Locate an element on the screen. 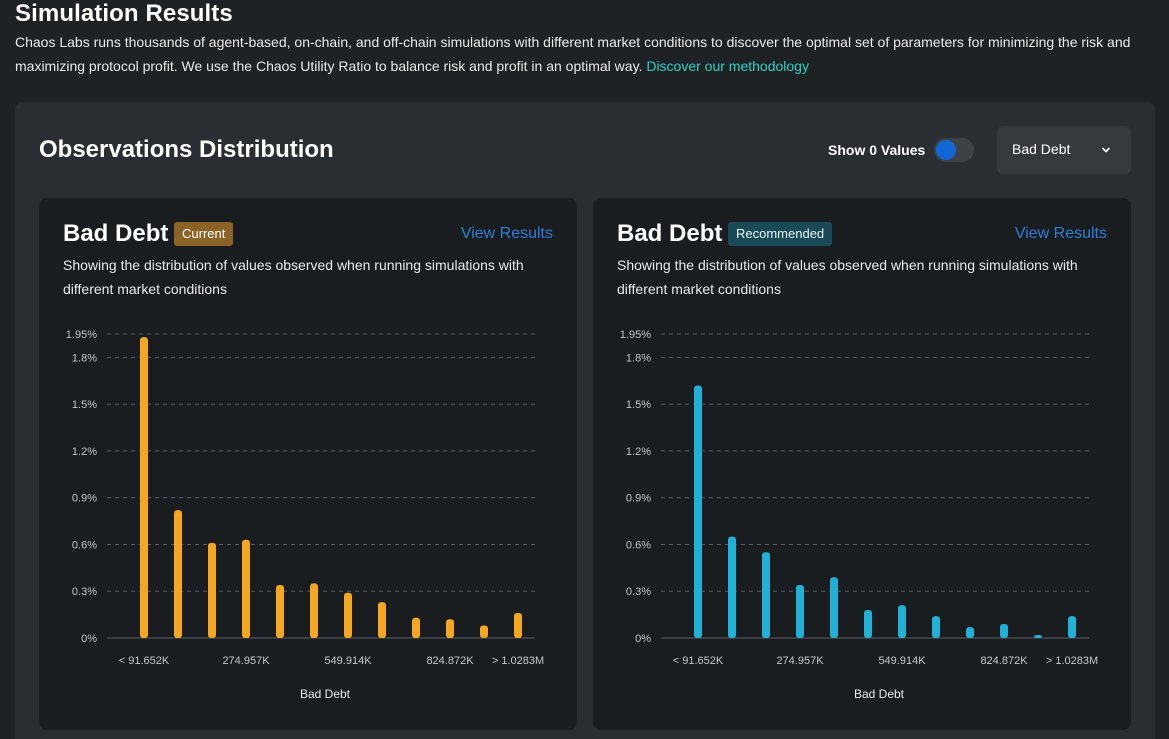 Image resolution: width=1169 pixels, height=739 pixels. metric-select-value: Bad Debt is located at coordinates (1041, 149).